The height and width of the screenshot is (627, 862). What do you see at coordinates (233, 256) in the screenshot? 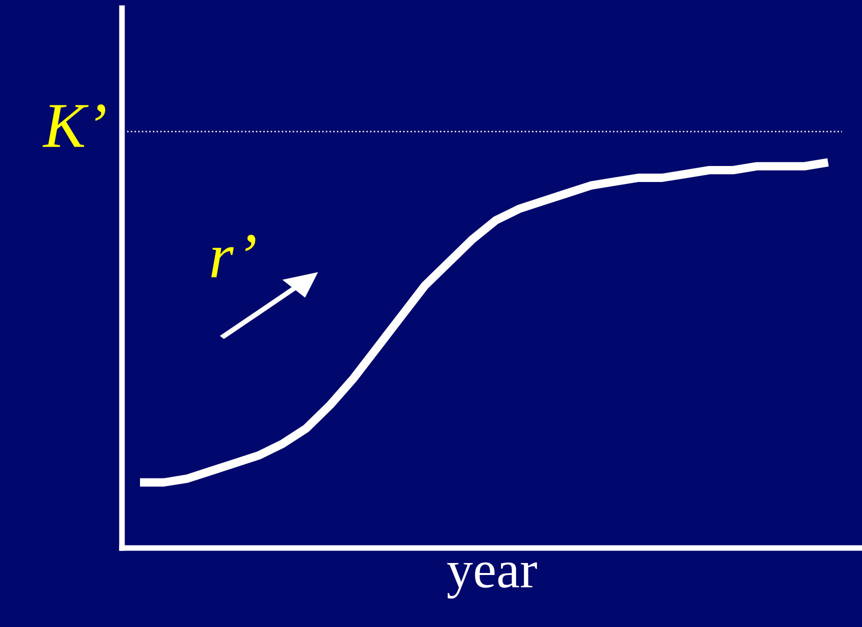
I see `annotation: r’` at bounding box center [233, 256].